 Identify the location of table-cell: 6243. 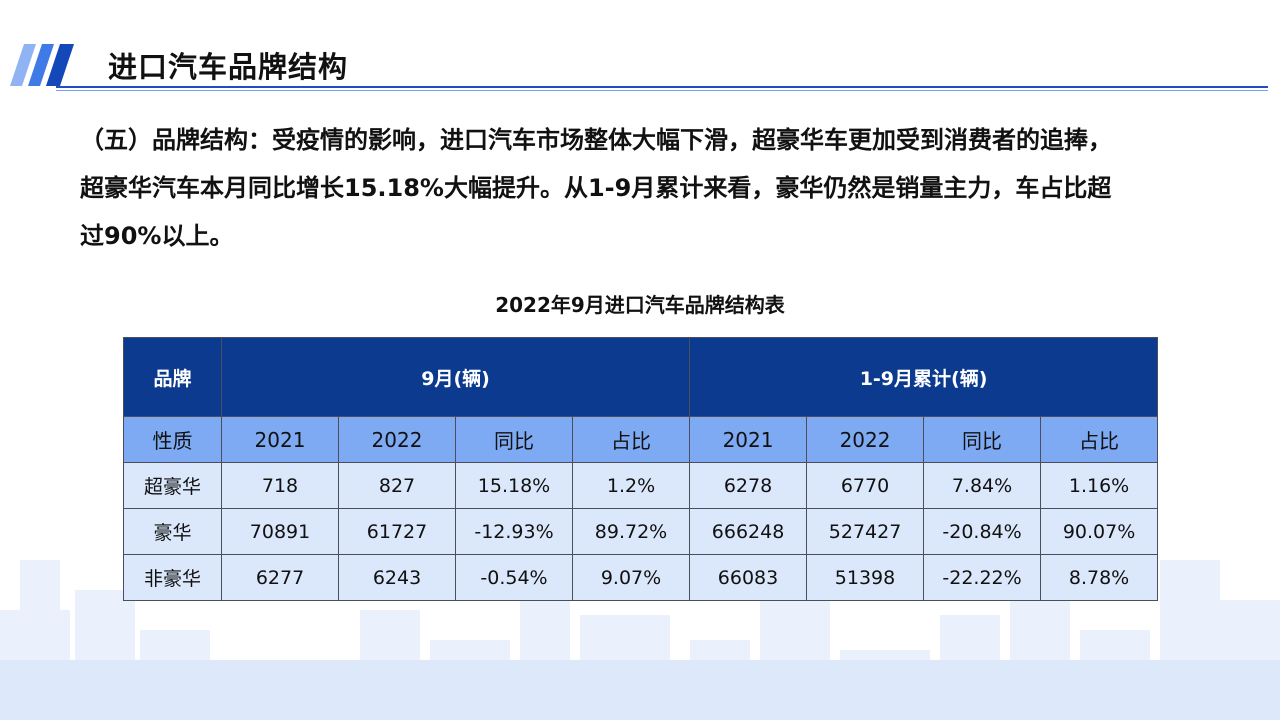
(397, 577).